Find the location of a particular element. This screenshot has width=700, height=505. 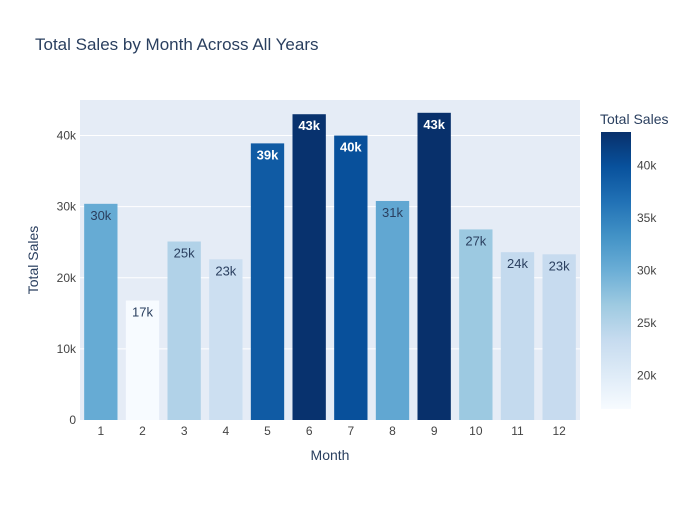

bar-data-label: 40k is located at coordinates (351, 147).